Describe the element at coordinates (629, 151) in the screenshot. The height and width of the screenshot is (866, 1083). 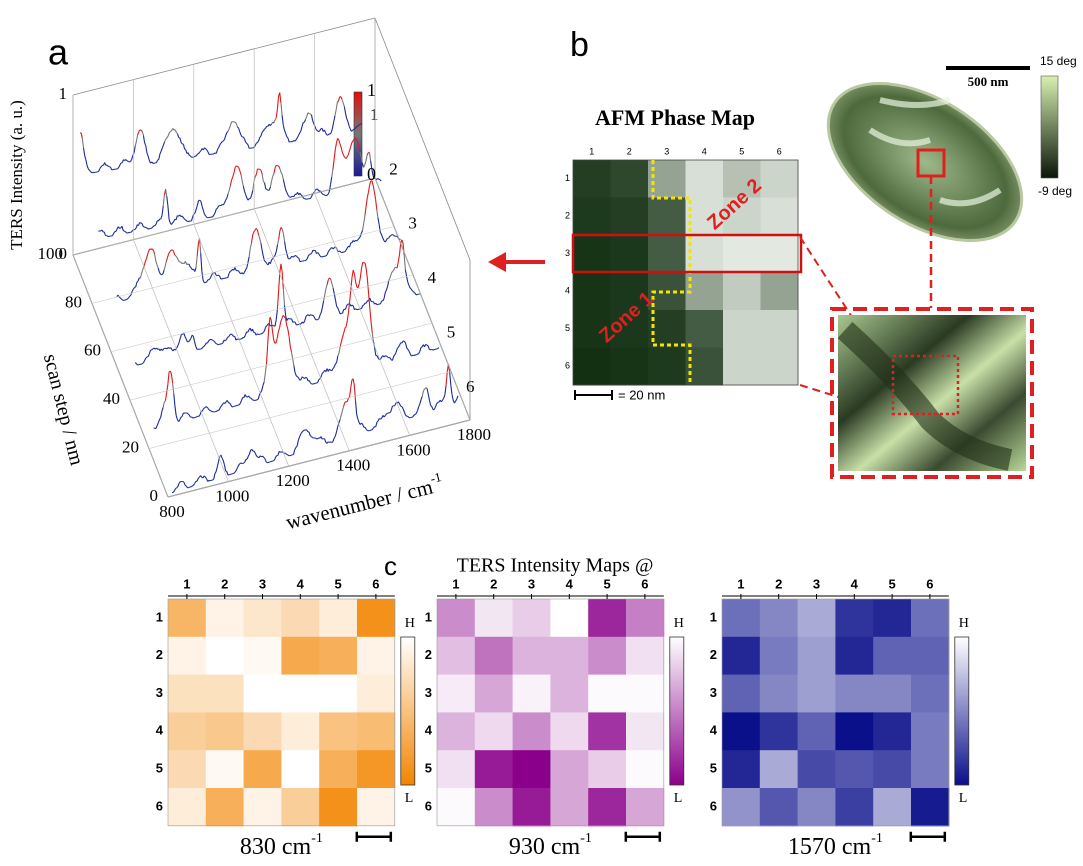
I see `column-label: 2` at that location.